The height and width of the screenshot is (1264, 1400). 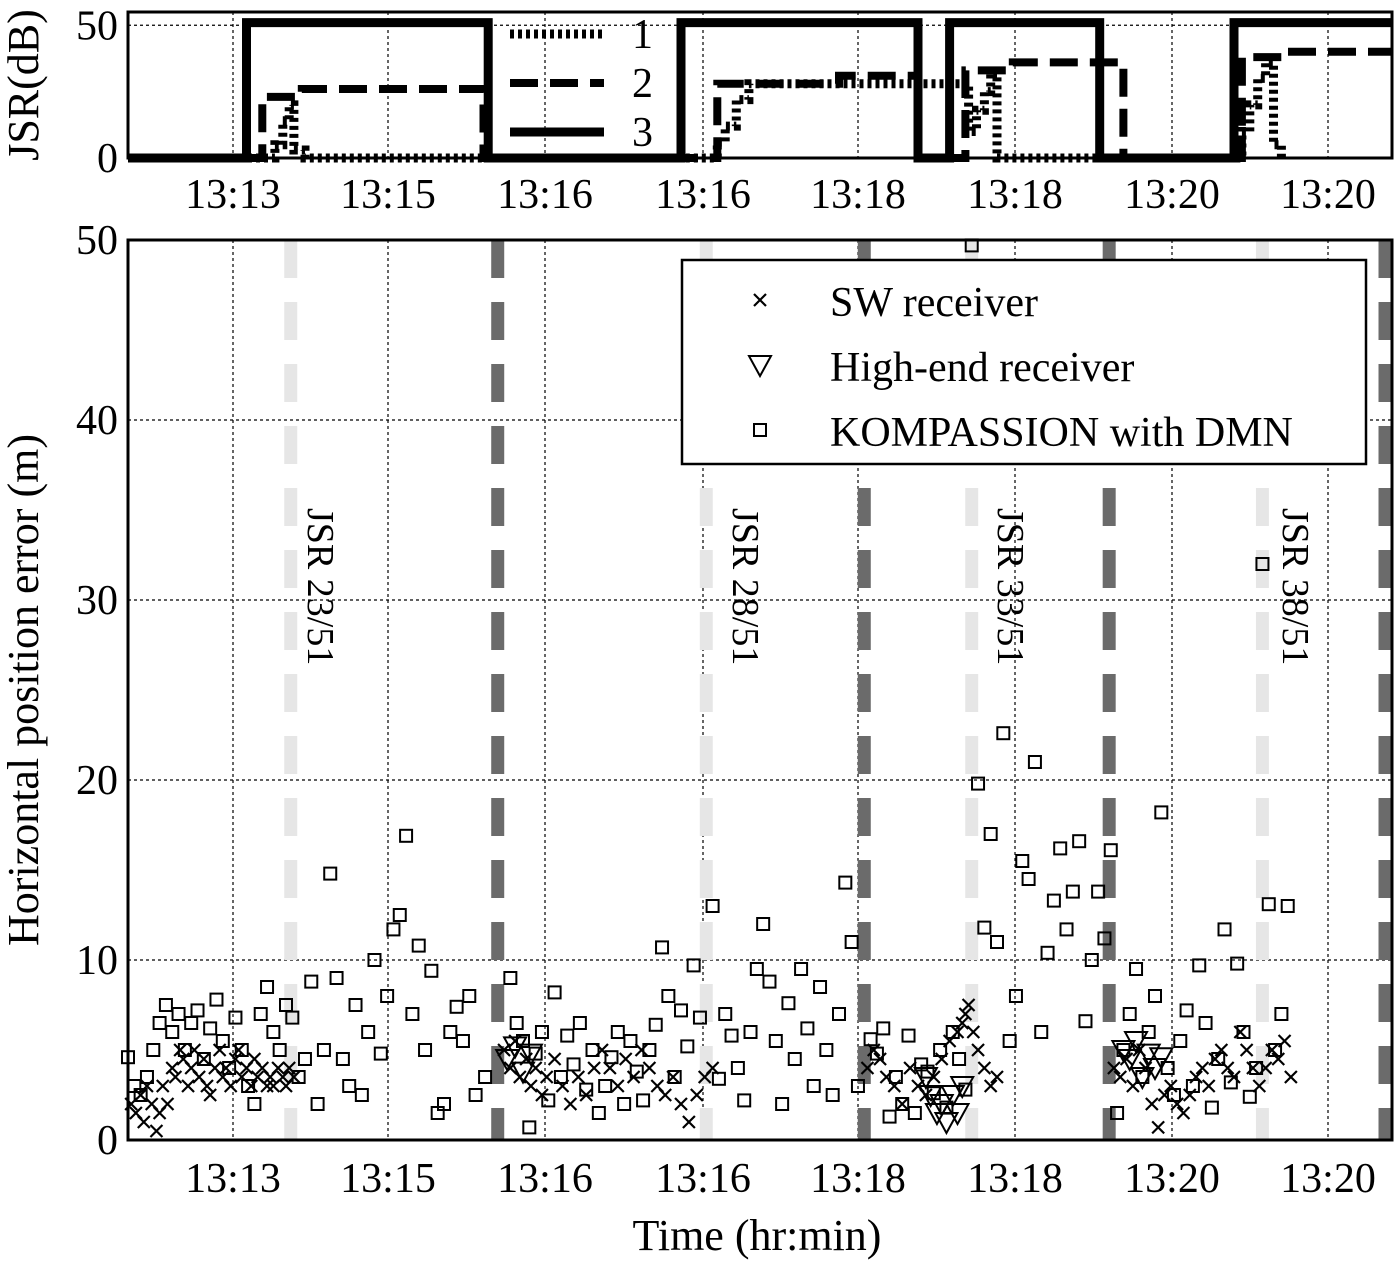 I want to click on jsr-y-tick-label: 0, so click(x=107, y=159).